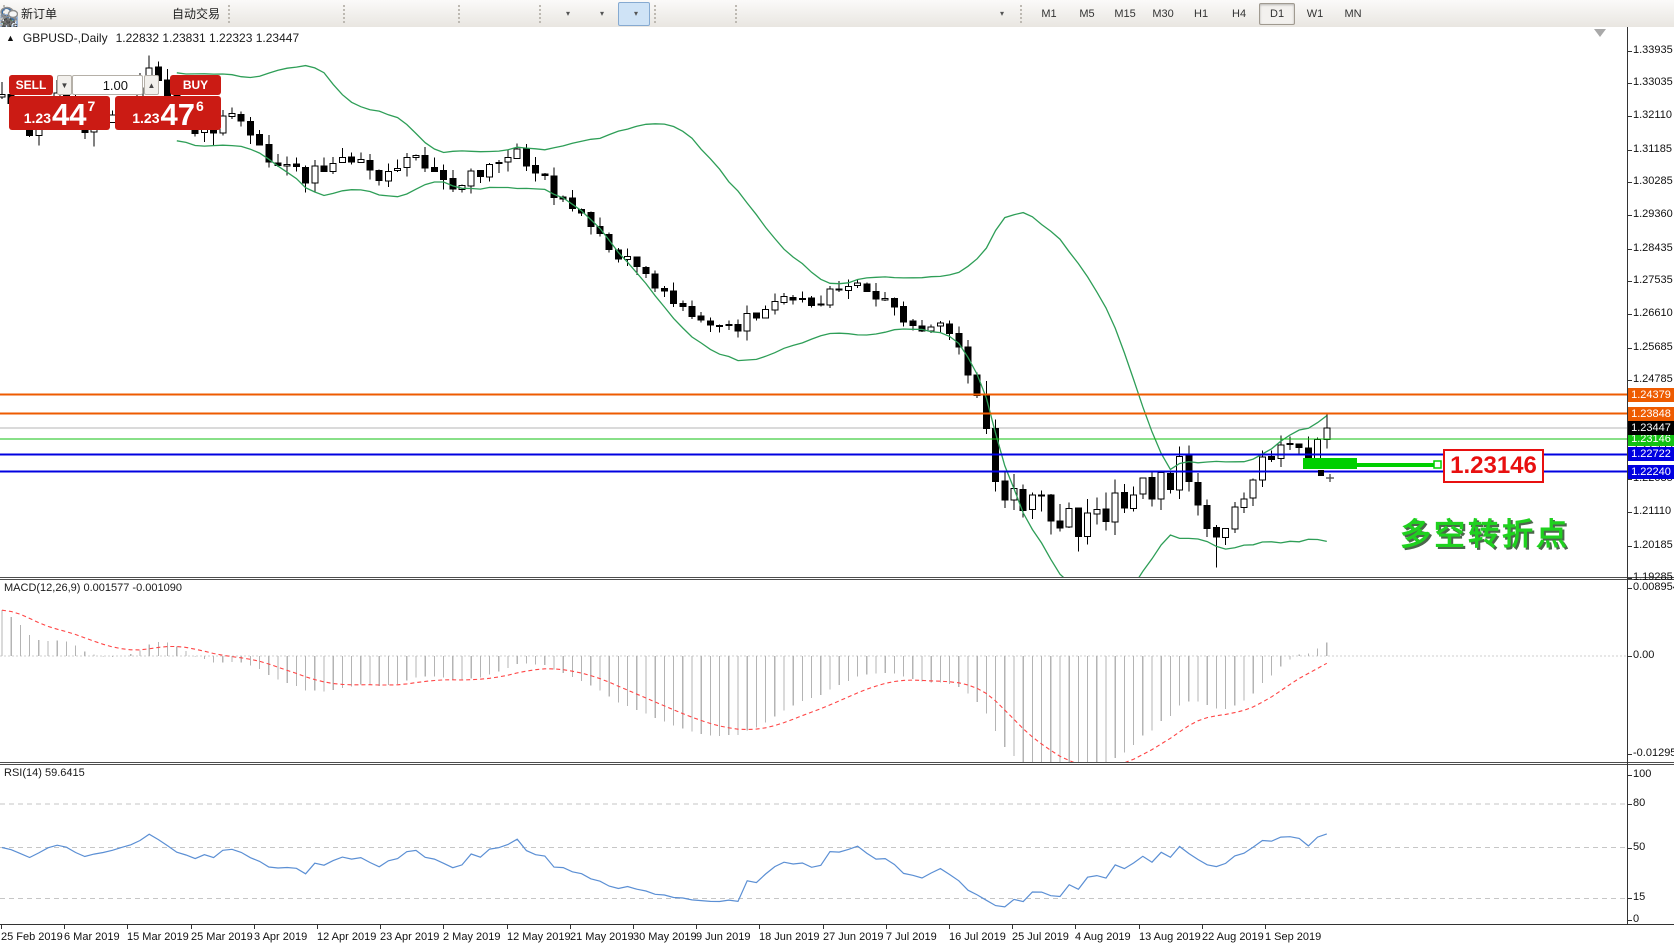 The width and height of the screenshot is (1674, 949). Describe the element at coordinates (8, 23) in the screenshot. I see `svg-text: T` at that location.